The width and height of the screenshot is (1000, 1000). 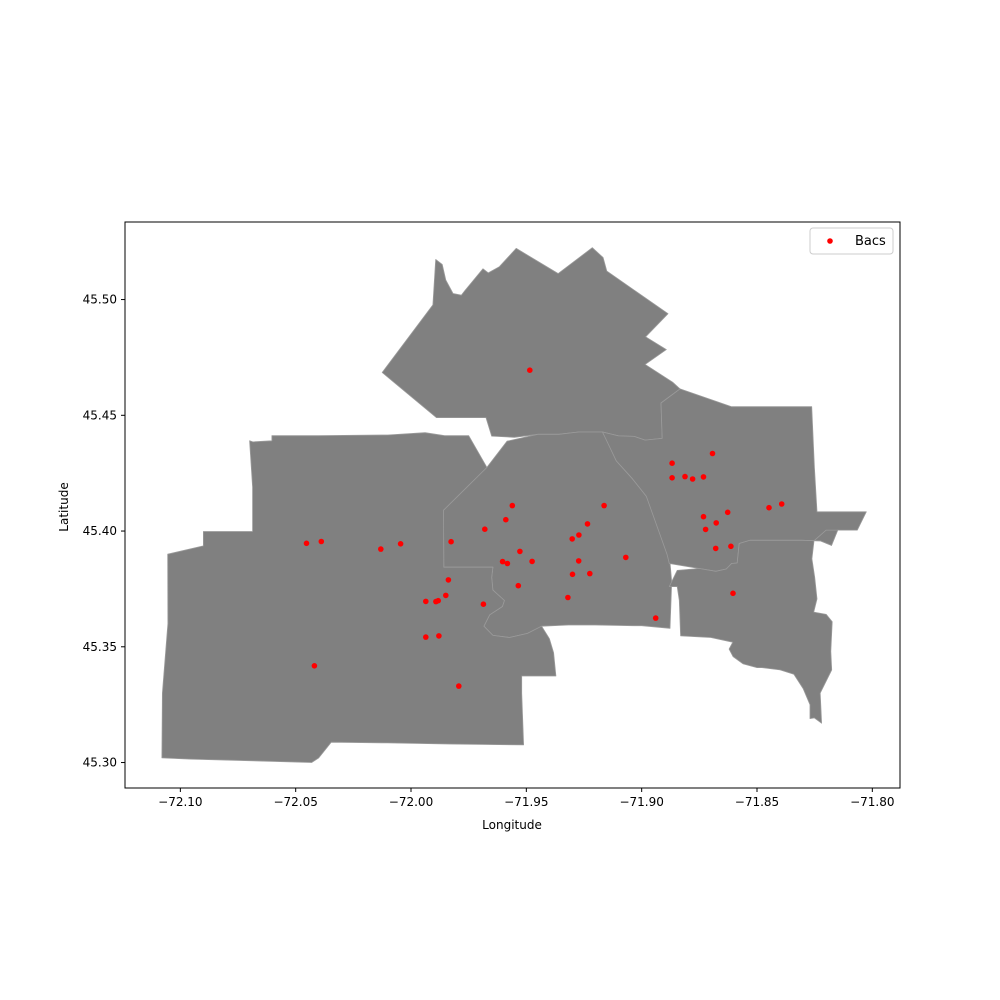 What do you see at coordinates (757, 802) in the screenshot?
I see `x-tick-label: −71.85` at bounding box center [757, 802].